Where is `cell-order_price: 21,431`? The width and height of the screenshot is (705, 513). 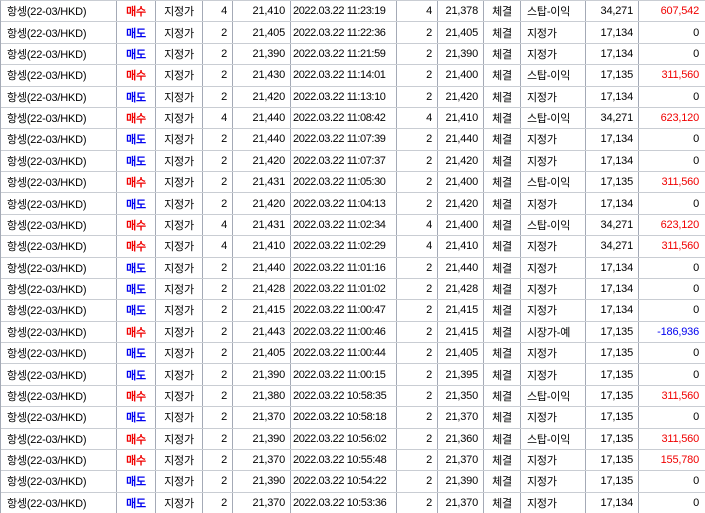 cell-order_price: 21,431 is located at coordinates (262, 225).